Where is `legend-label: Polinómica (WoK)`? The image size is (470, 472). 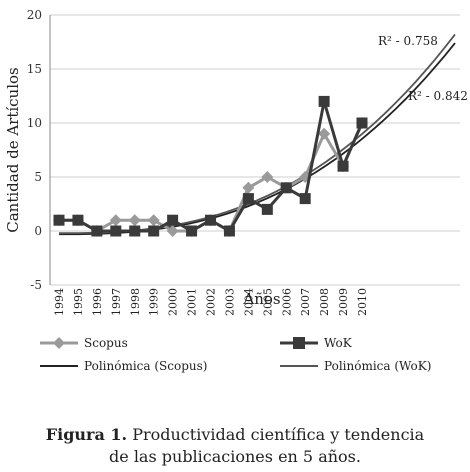 legend-label: Polinómica (WoK) is located at coordinates (377, 366).